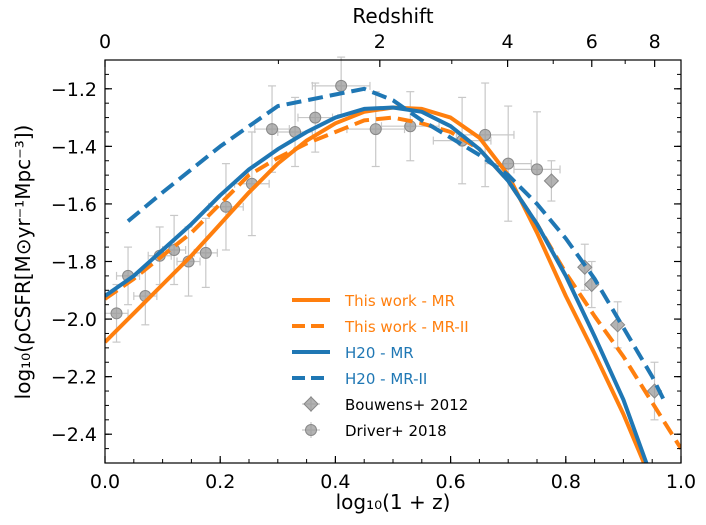 The height and width of the screenshot is (525, 706). What do you see at coordinates (311, 430) in the screenshot?
I see `legend-circle` at bounding box center [311, 430].